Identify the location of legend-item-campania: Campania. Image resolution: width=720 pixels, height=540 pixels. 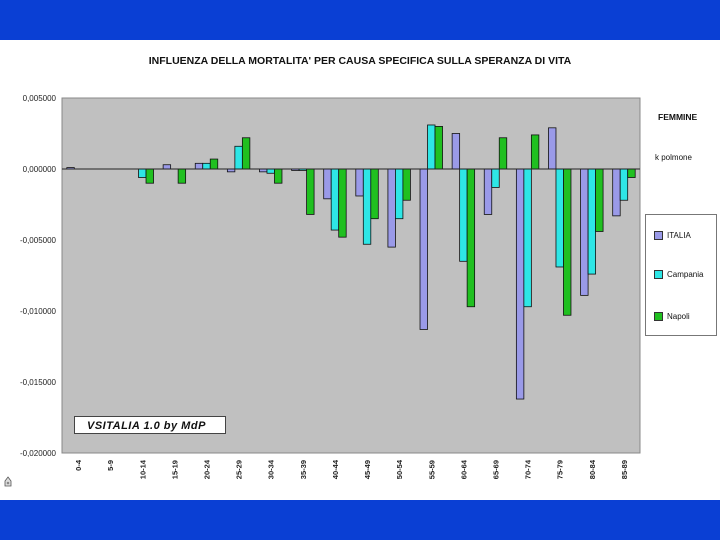
(678, 274).